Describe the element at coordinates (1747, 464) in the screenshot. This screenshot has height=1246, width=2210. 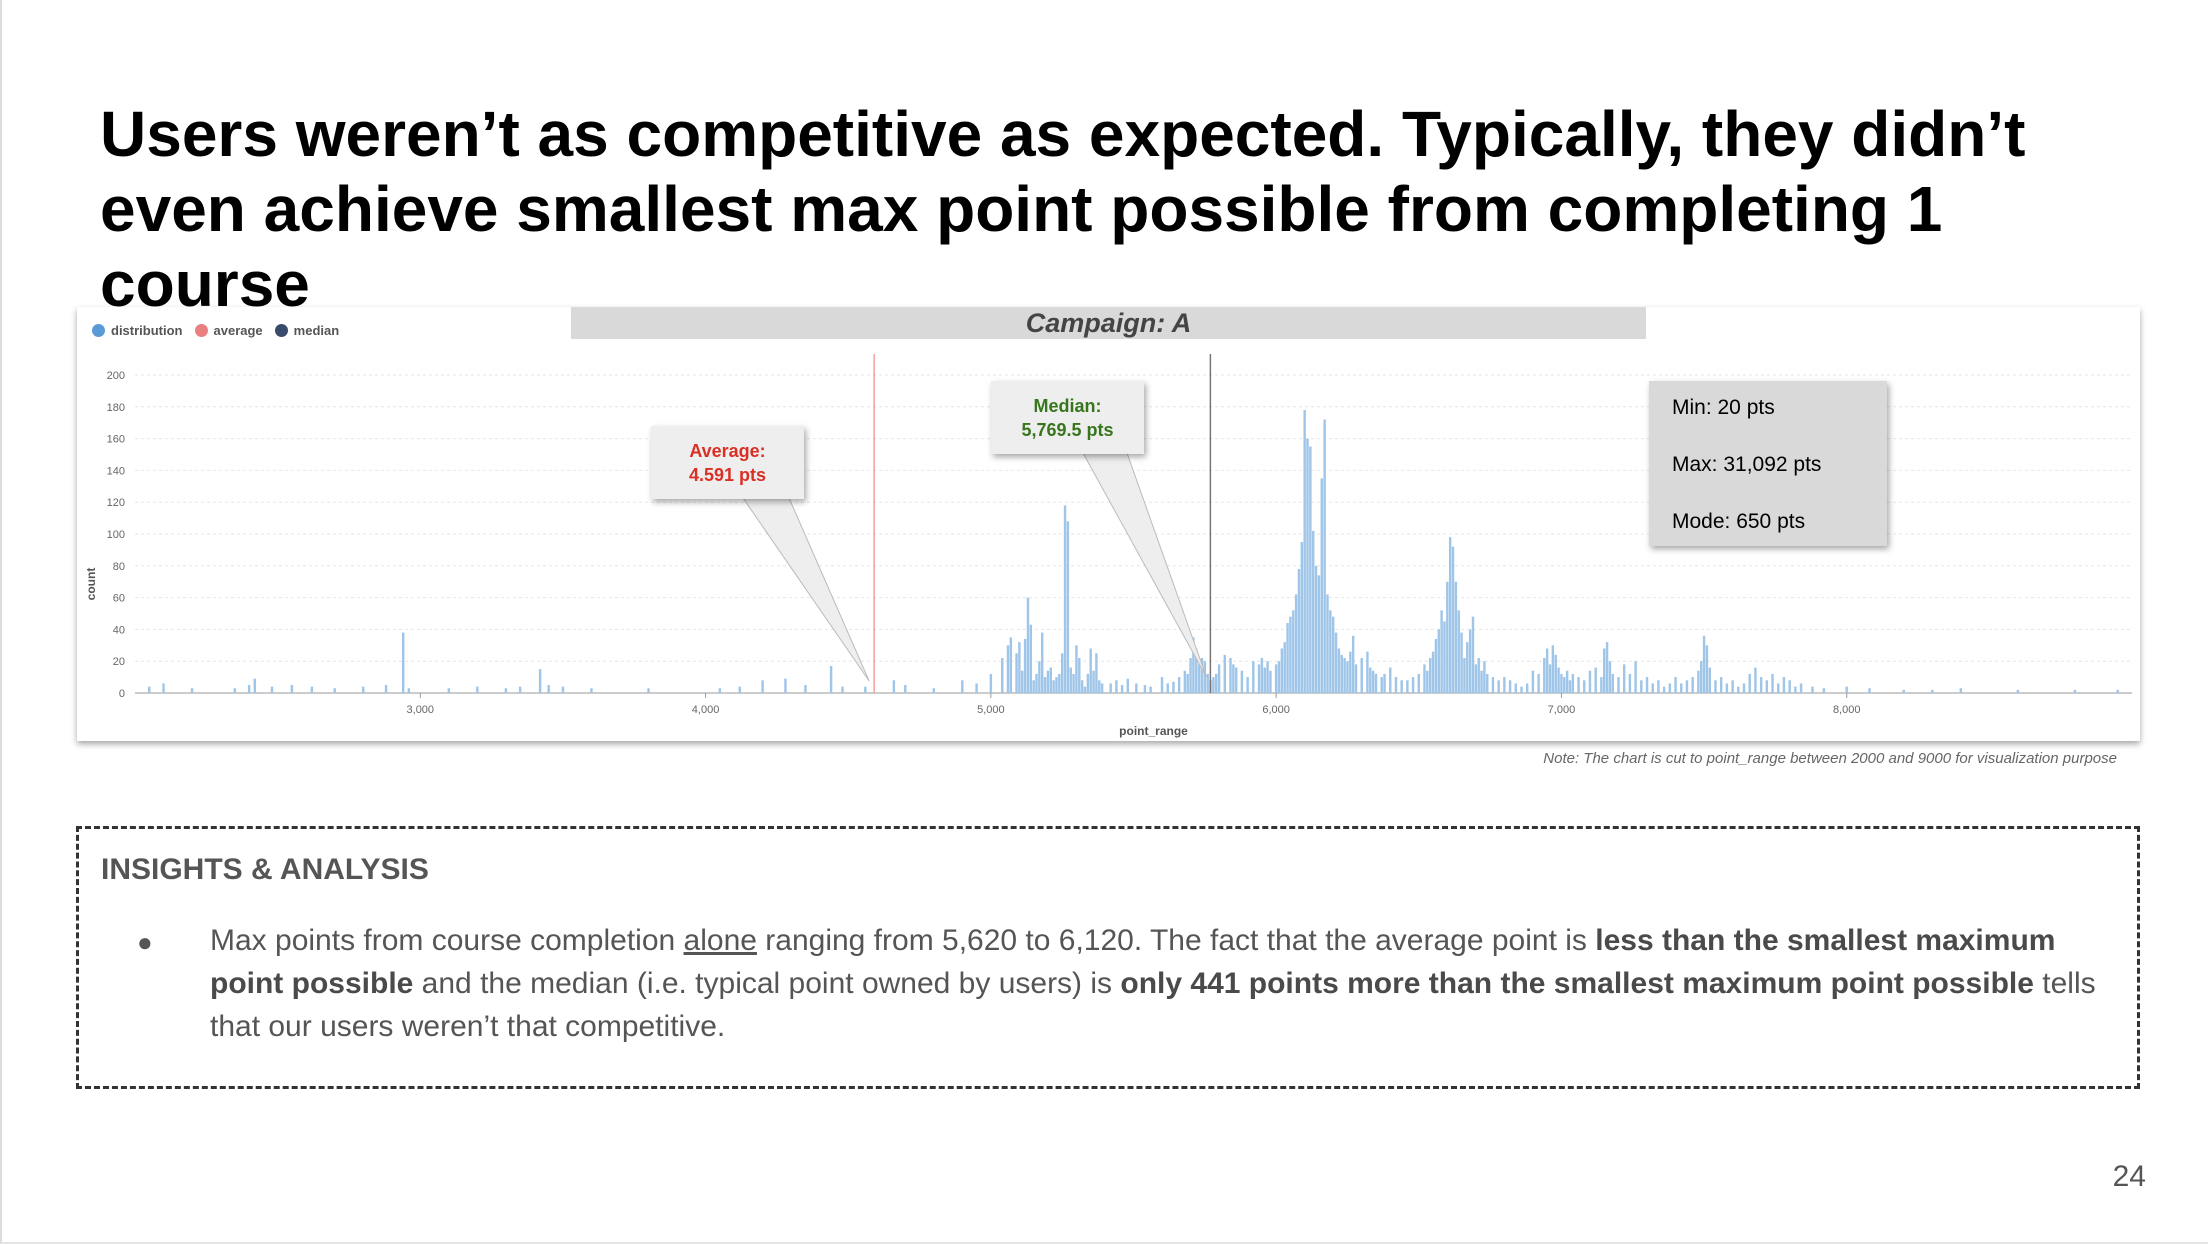
I see `stat-max: Max: 31,092 pts` at that location.